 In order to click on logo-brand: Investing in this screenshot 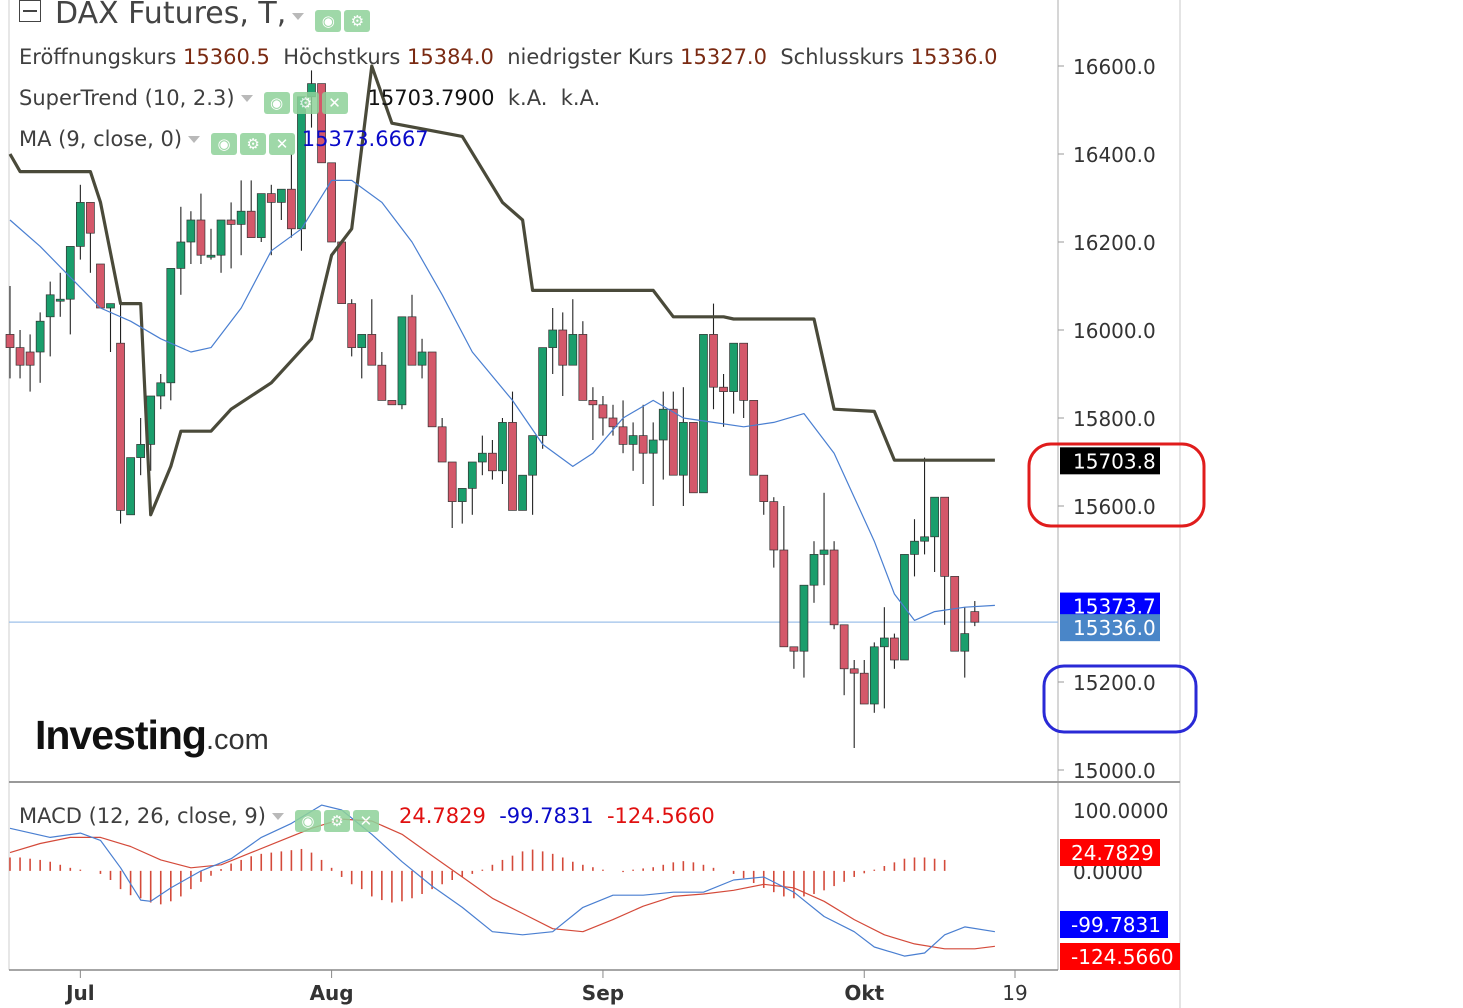, I will do `click(121, 735)`.